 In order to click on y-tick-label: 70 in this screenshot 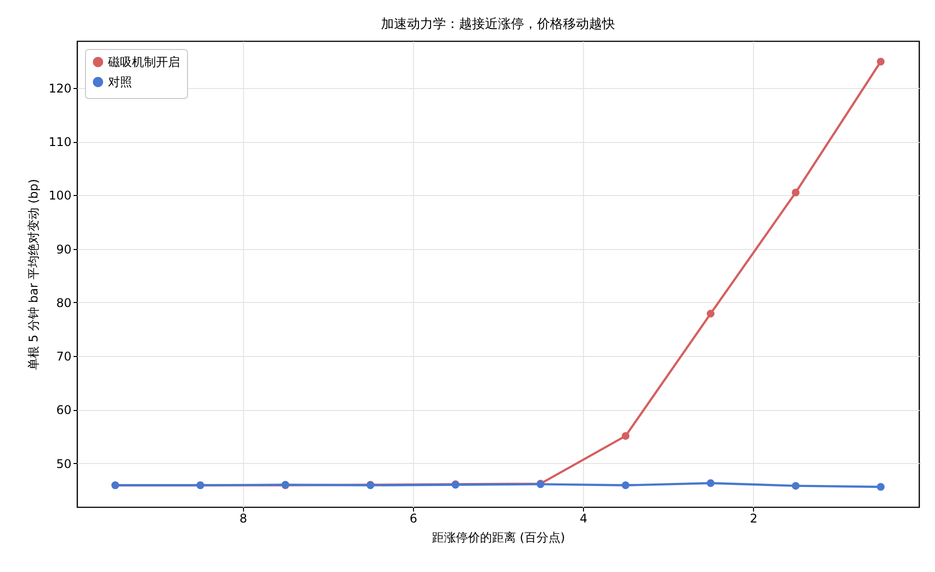, I will do `click(64, 357)`.